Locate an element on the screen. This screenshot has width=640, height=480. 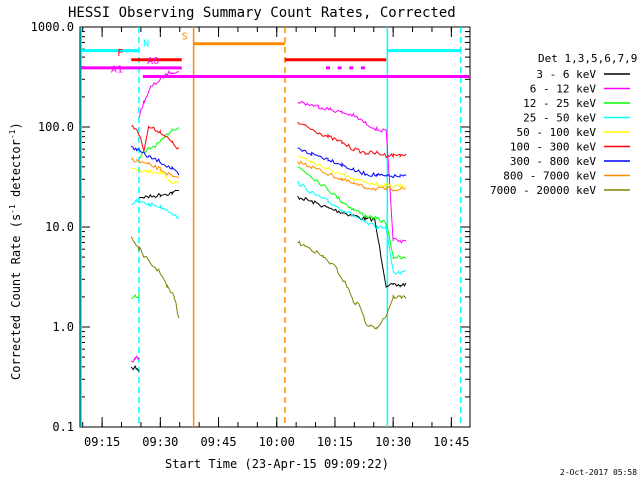
y-tick-label: 0.1 is located at coordinates (63, 427).